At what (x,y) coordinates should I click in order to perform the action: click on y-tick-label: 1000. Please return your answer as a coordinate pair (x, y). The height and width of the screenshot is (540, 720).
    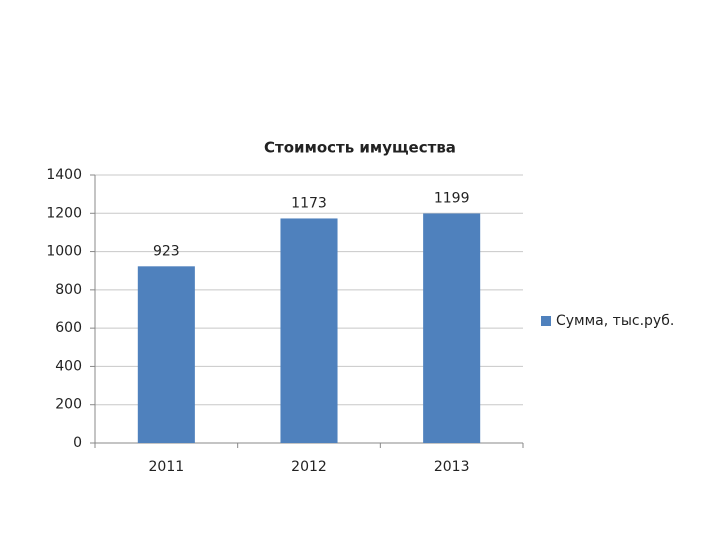
    Looking at the image, I should click on (64, 252).